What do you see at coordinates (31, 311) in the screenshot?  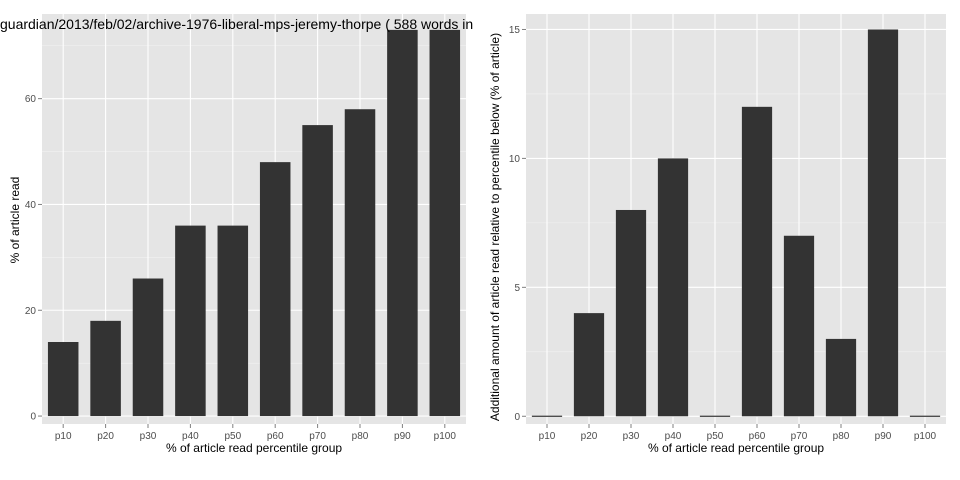 I see `y-tick-label: 20` at bounding box center [31, 311].